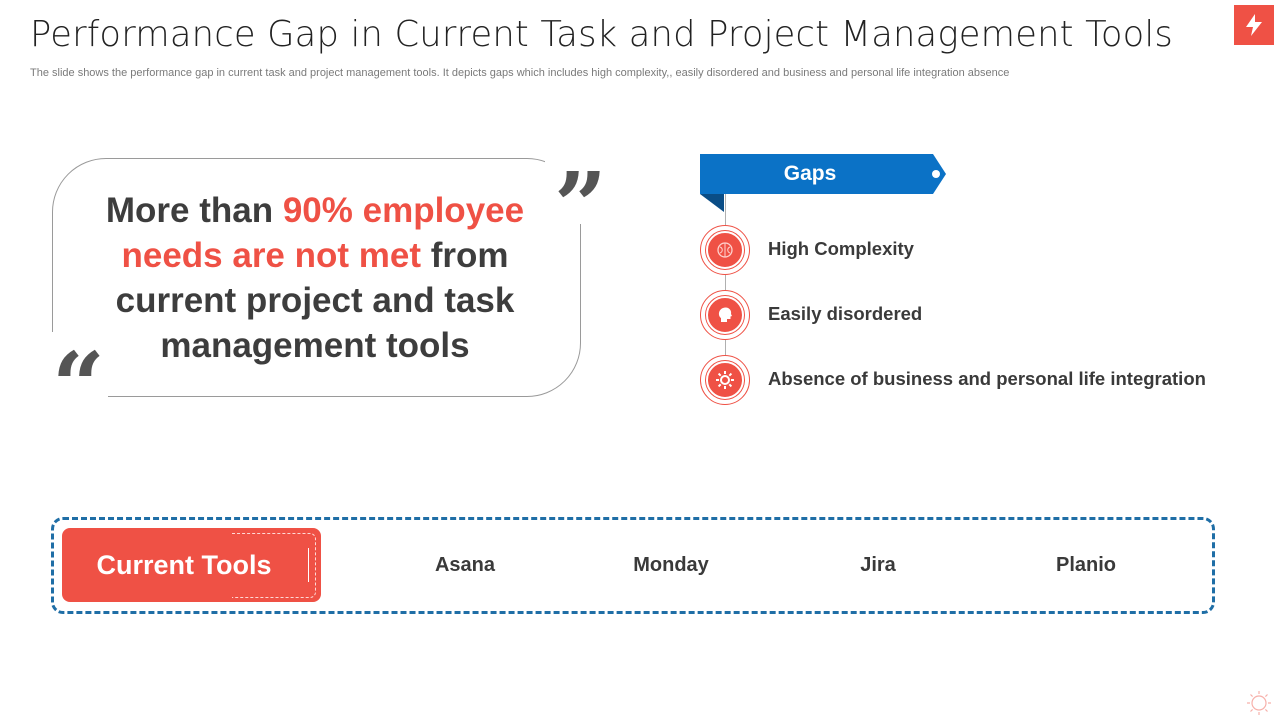 Image resolution: width=1280 pixels, height=720 pixels. I want to click on logo-badge, so click(1254, 25).